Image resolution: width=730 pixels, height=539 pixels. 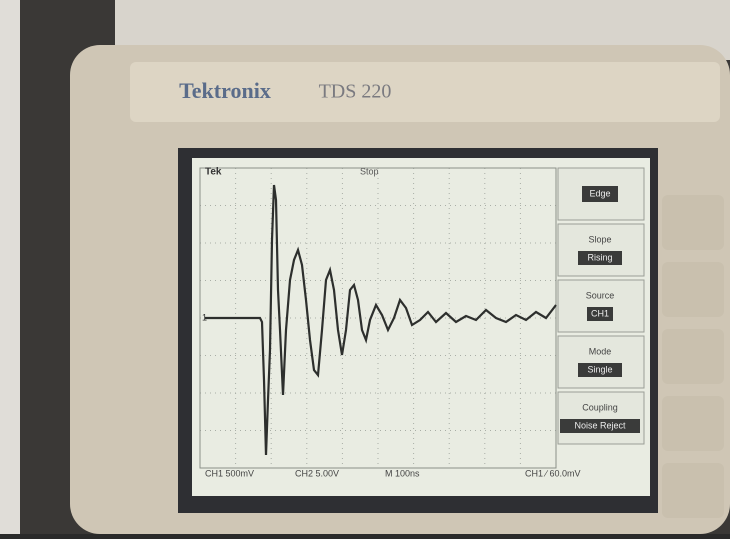 What do you see at coordinates (600, 351) in the screenshot?
I see `menu-label: Mode` at bounding box center [600, 351].